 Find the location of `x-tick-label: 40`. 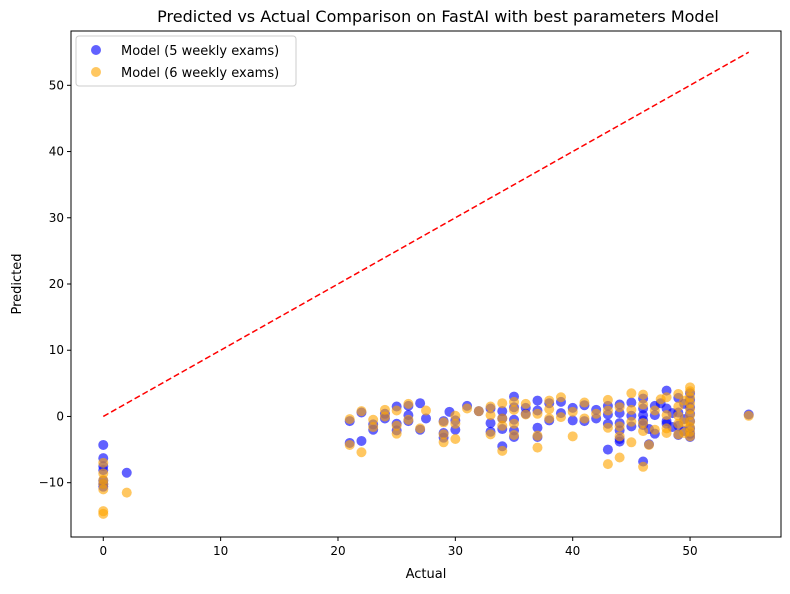

x-tick-label: 40 is located at coordinates (572, 551).